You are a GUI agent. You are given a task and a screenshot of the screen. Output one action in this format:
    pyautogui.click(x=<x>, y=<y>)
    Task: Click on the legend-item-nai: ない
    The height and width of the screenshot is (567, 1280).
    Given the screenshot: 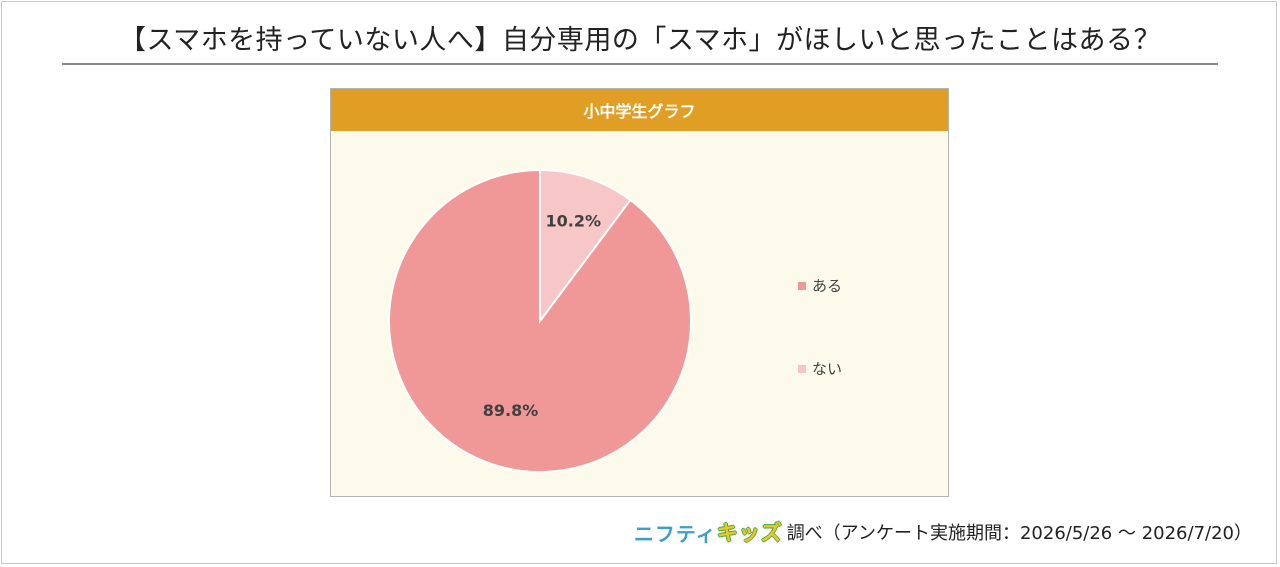 What is the action you would take?
    pyautogui.click(x=820, y=368)
    